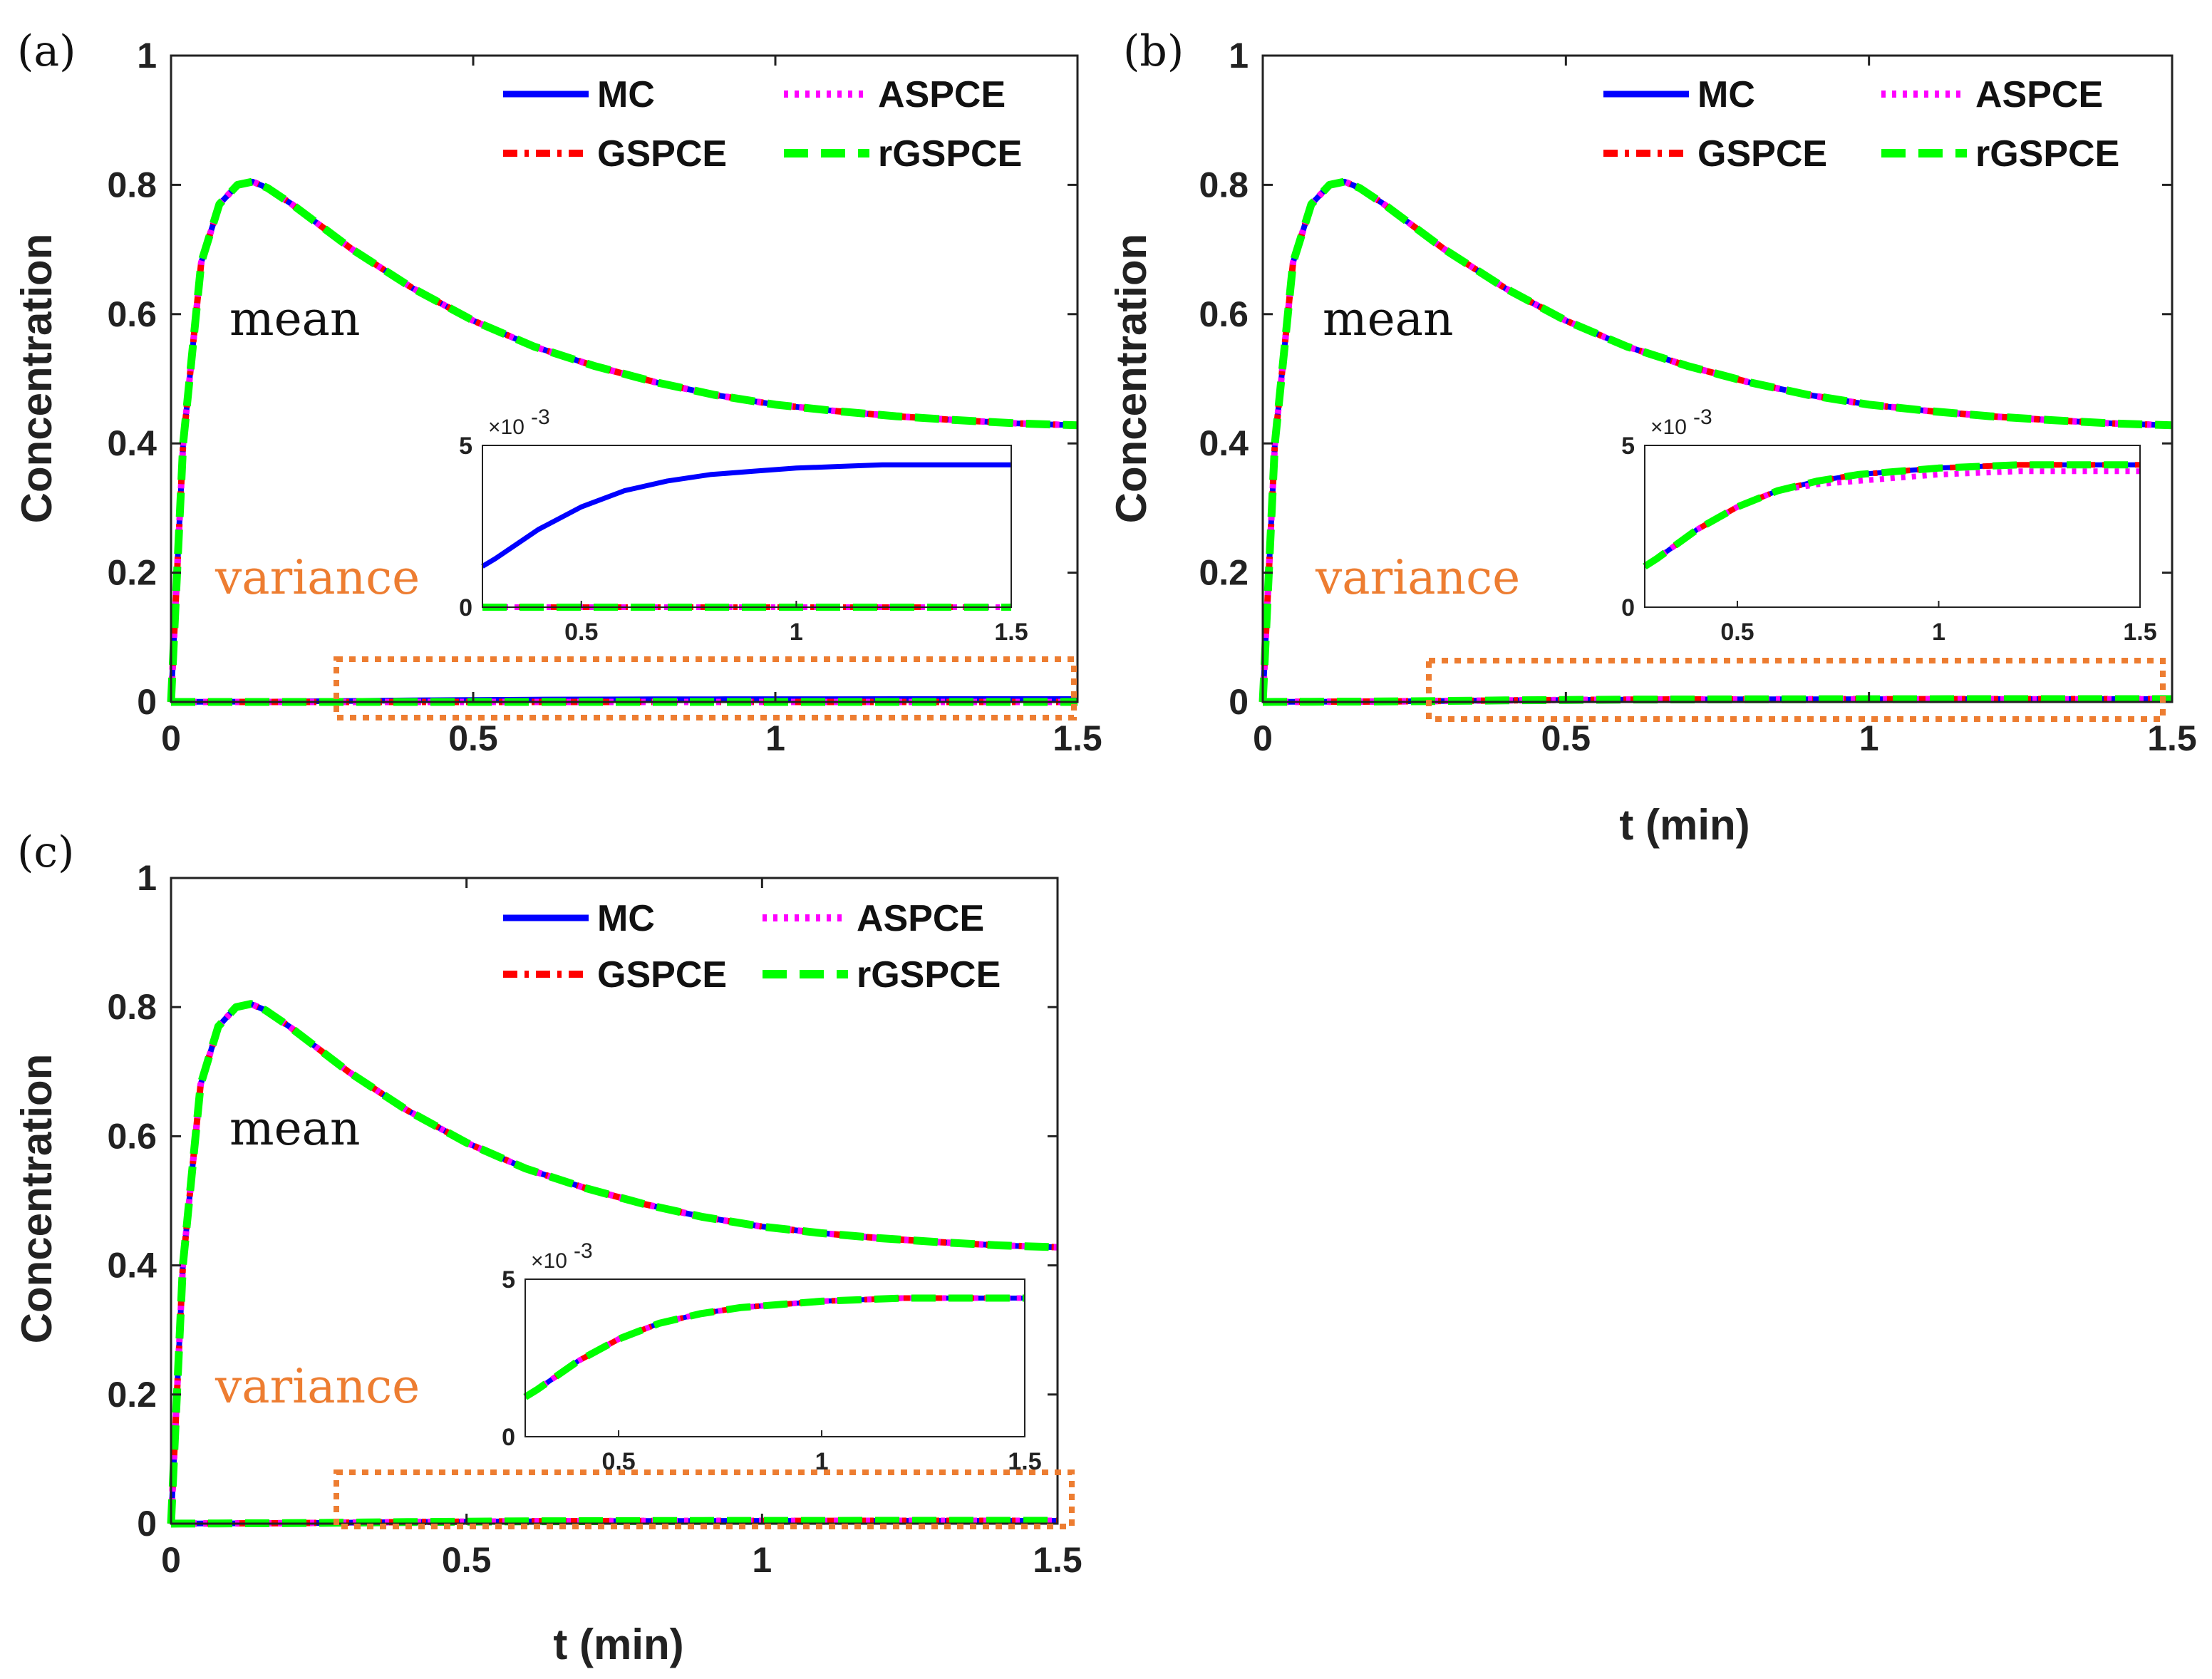 The image size is (2212, 1679). Describe the element at coordinates (45, 852) in the screenshot. I see `panel-label: (c)` at that location.